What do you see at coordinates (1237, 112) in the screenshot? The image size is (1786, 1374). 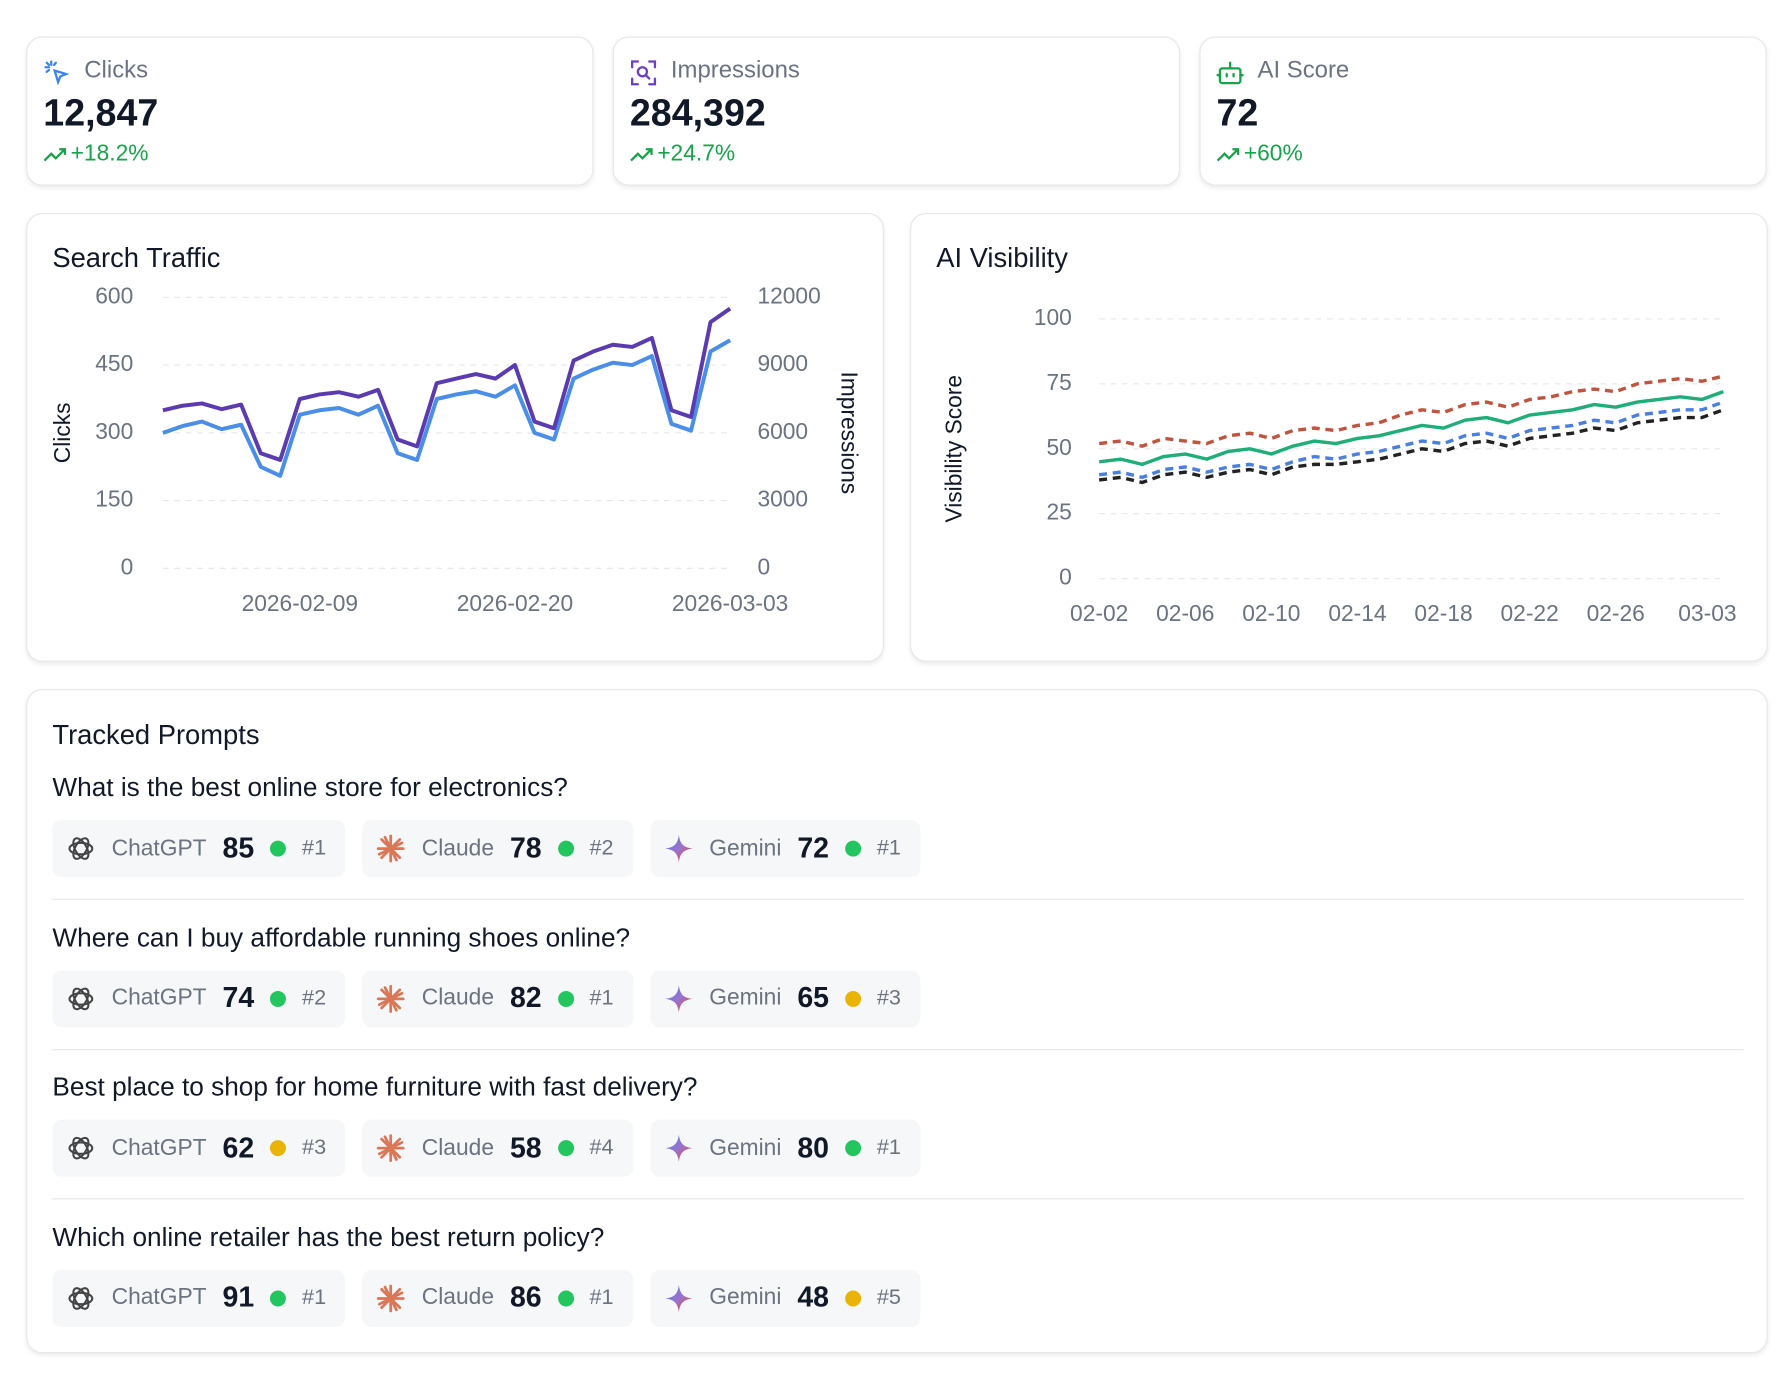 I see `kpi-value: 72` at bounding box center [1237, 112].